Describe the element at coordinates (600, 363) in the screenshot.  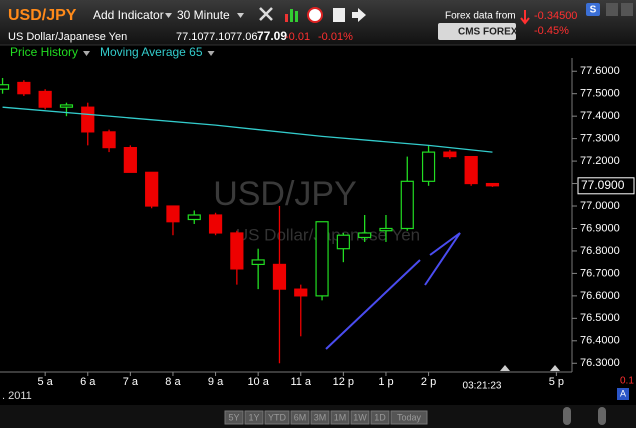
I see `y-tick-label: 76.3000` at that location.